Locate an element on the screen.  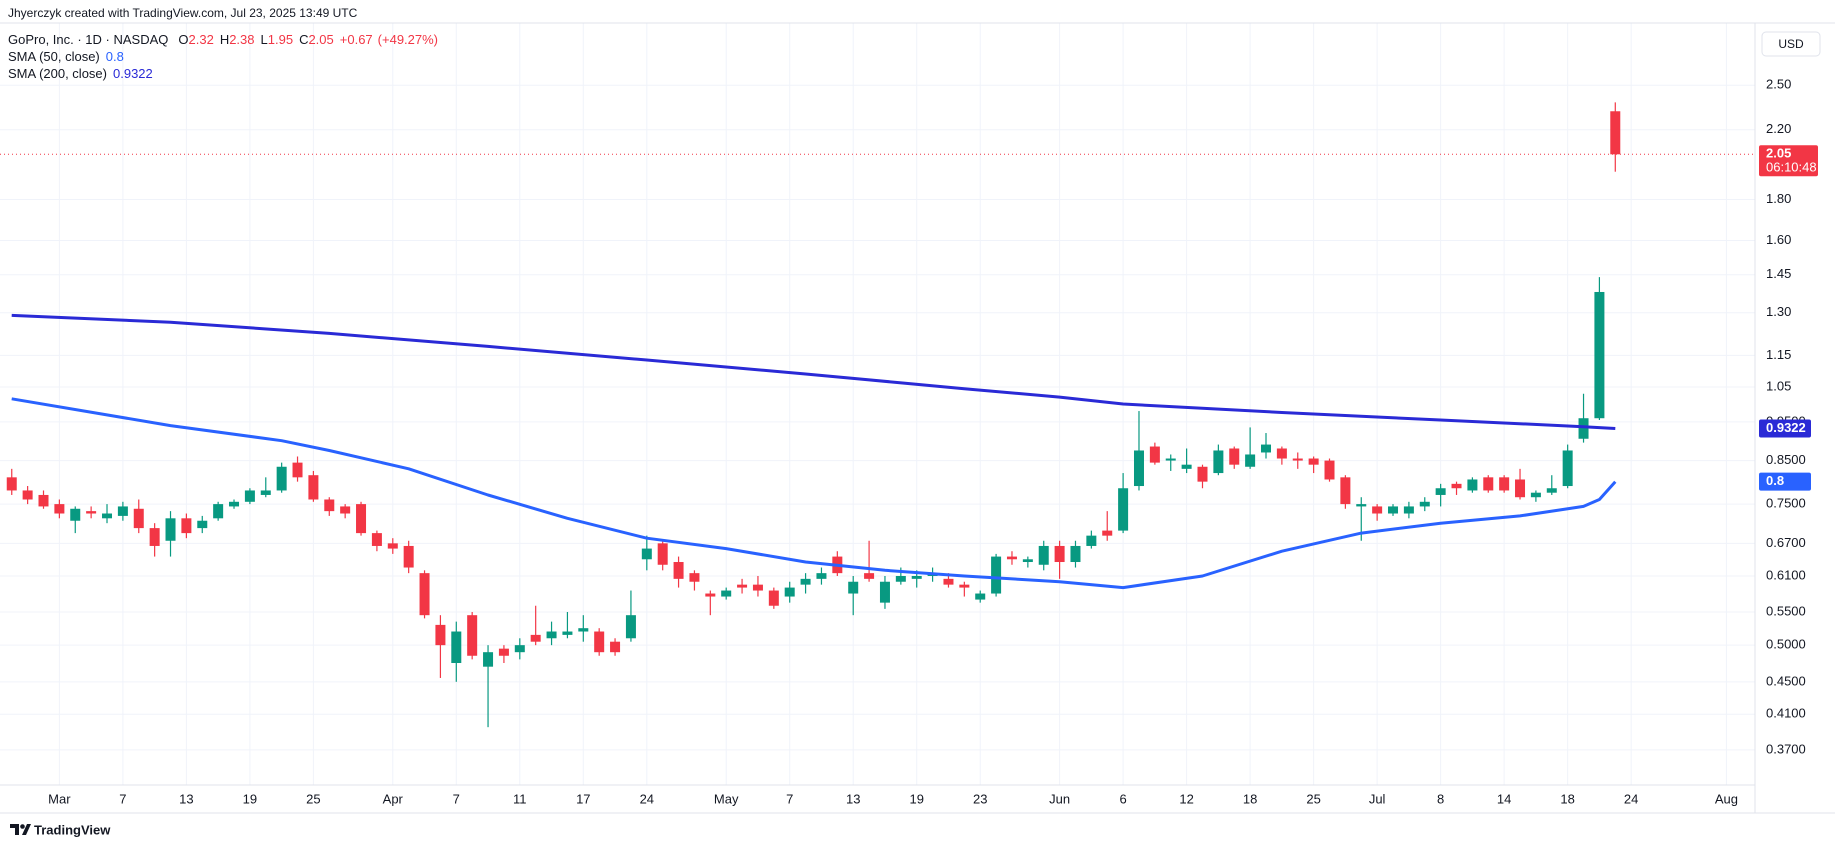
sma-price-box is located at coordinates (1785, 428).